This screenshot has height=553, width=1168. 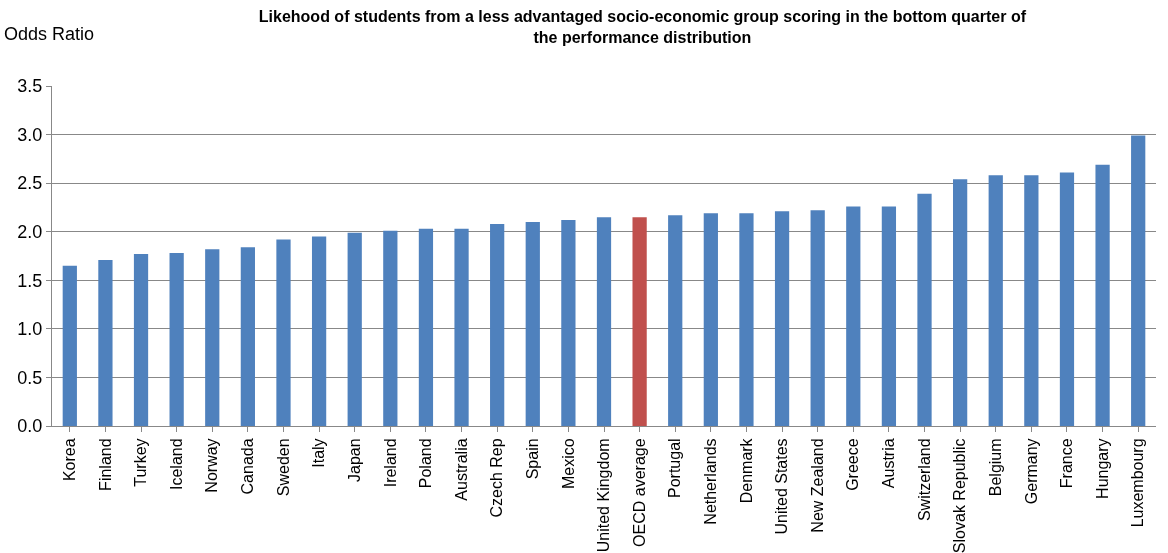 What do you see at coordinates (248, 466) in the screenshot?
I see `x-tick-label: Canada` at bounding box center [248, 466].